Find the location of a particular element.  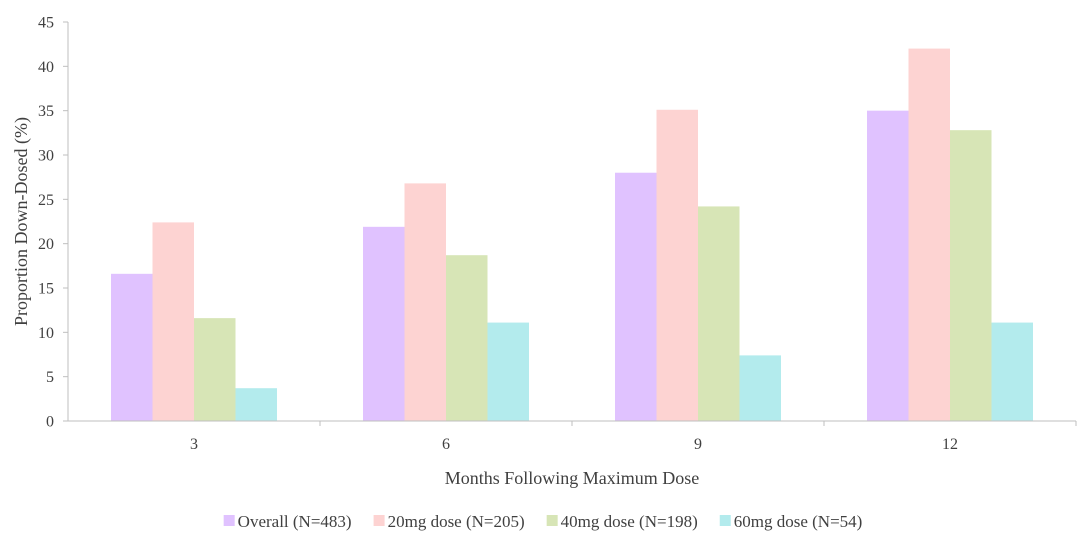

y-tick-label: 40 is located at coordinates (46, 67).